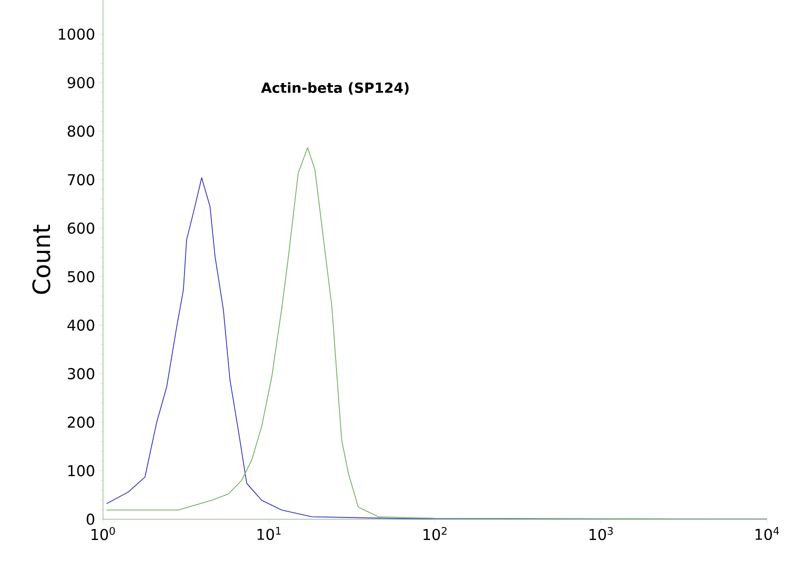 This screenshot has width=800, height=563. What do you see at coordinates (90, 519) in the screenshot?
I see `y-tick-label: 0` at bounding box center [90, 519].